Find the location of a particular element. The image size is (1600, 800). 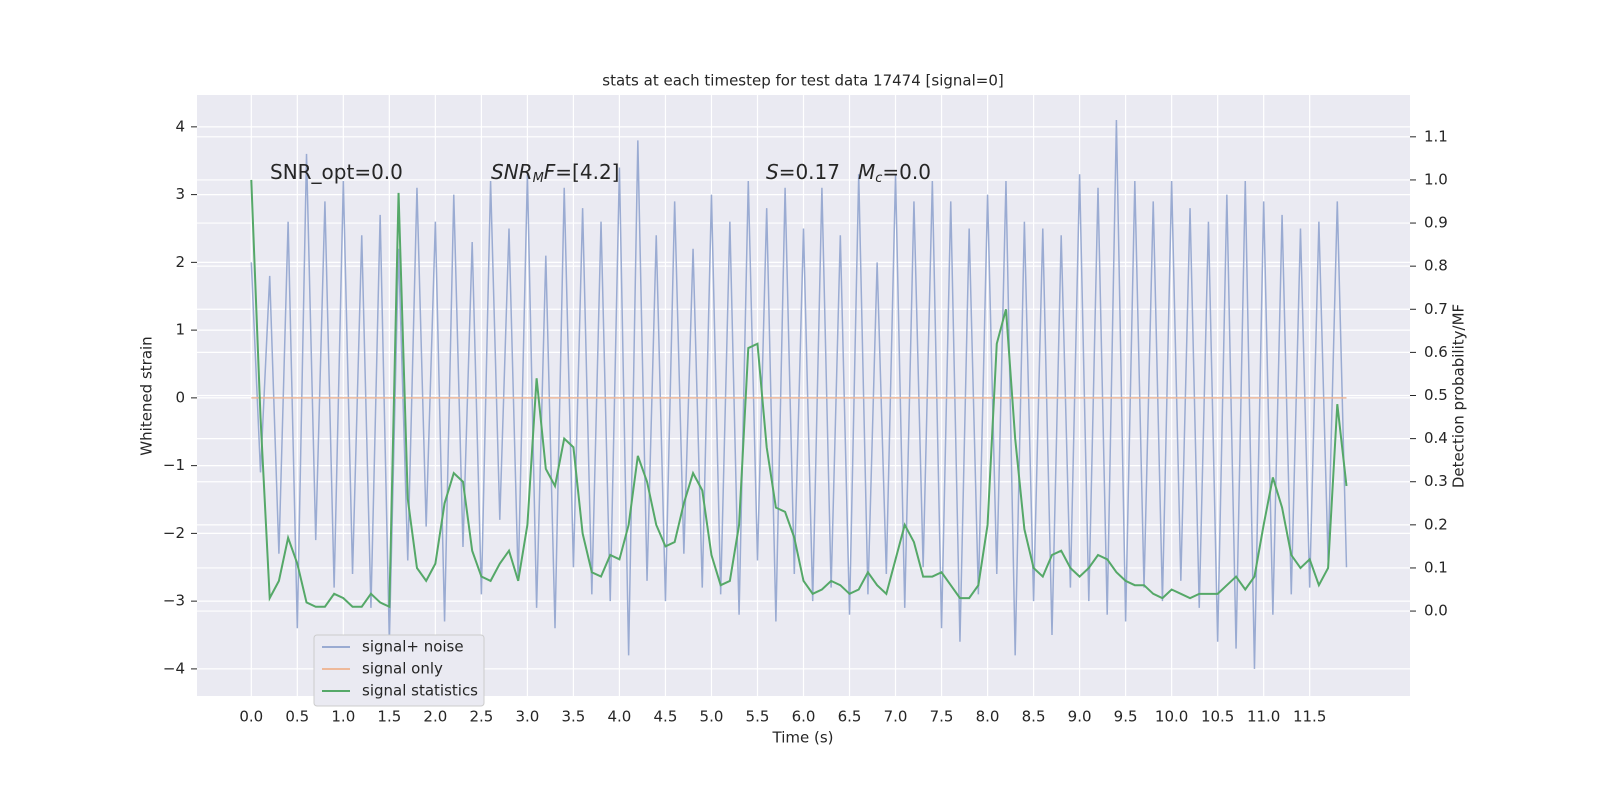

y-tick-label: 0 is located at coordinates (180, 397).